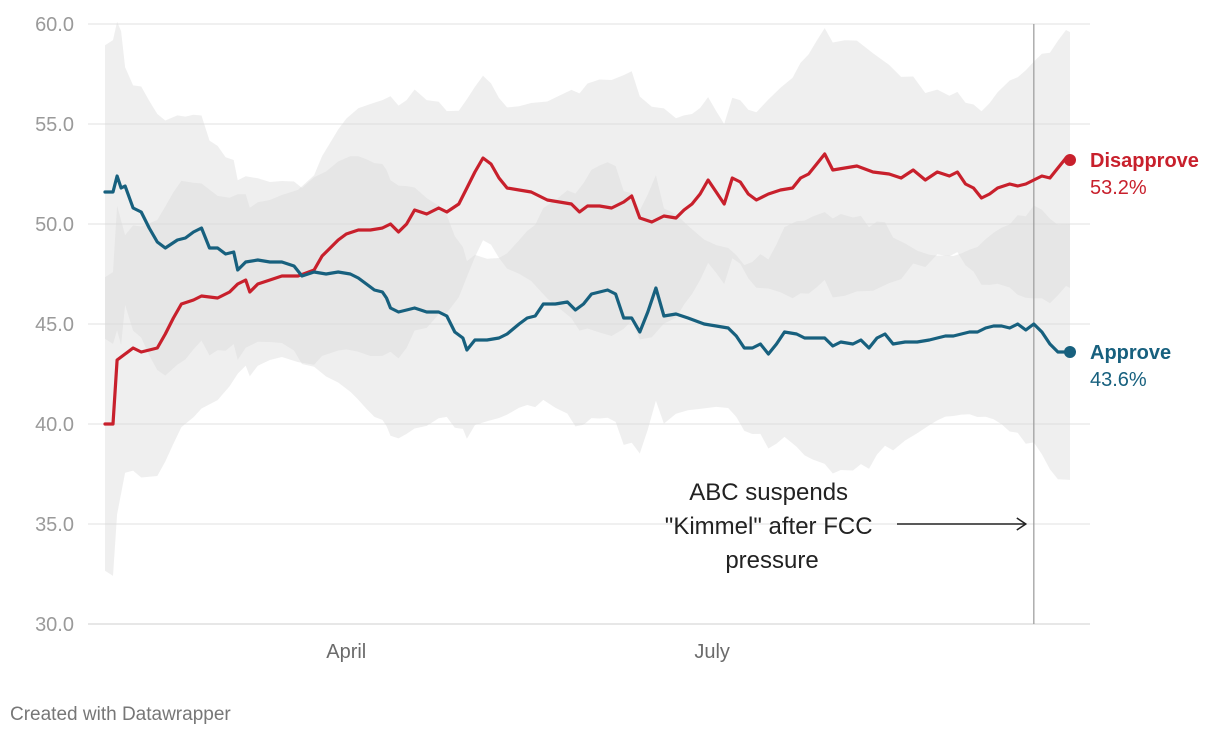 This screenshot has width=1220, height=740. What do you see at coordinates (54, 25) in the screenshot?
I see `y-tick-label: 60.0` at bounding box center [54, 25].